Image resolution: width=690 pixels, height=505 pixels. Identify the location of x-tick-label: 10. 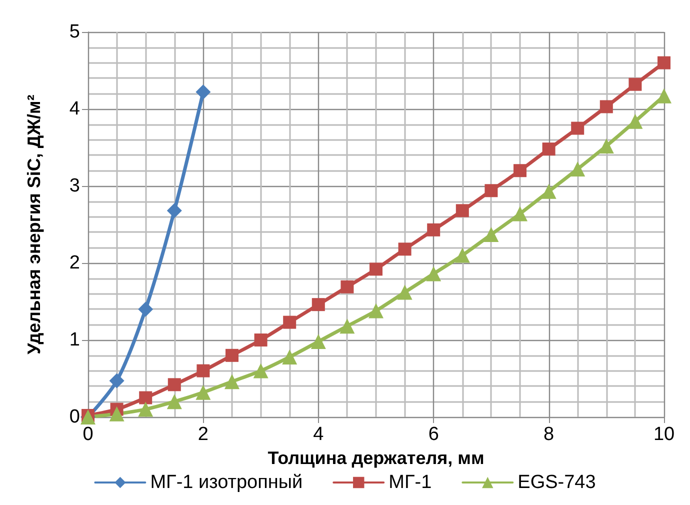
(664, 434).